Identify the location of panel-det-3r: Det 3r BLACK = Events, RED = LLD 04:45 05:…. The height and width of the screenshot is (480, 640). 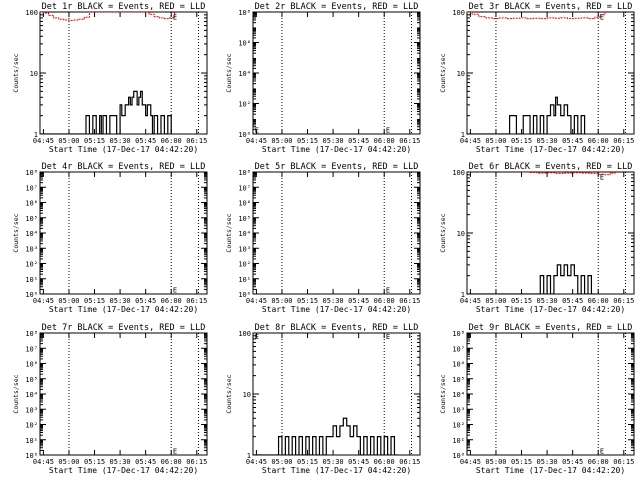
(537, 78).